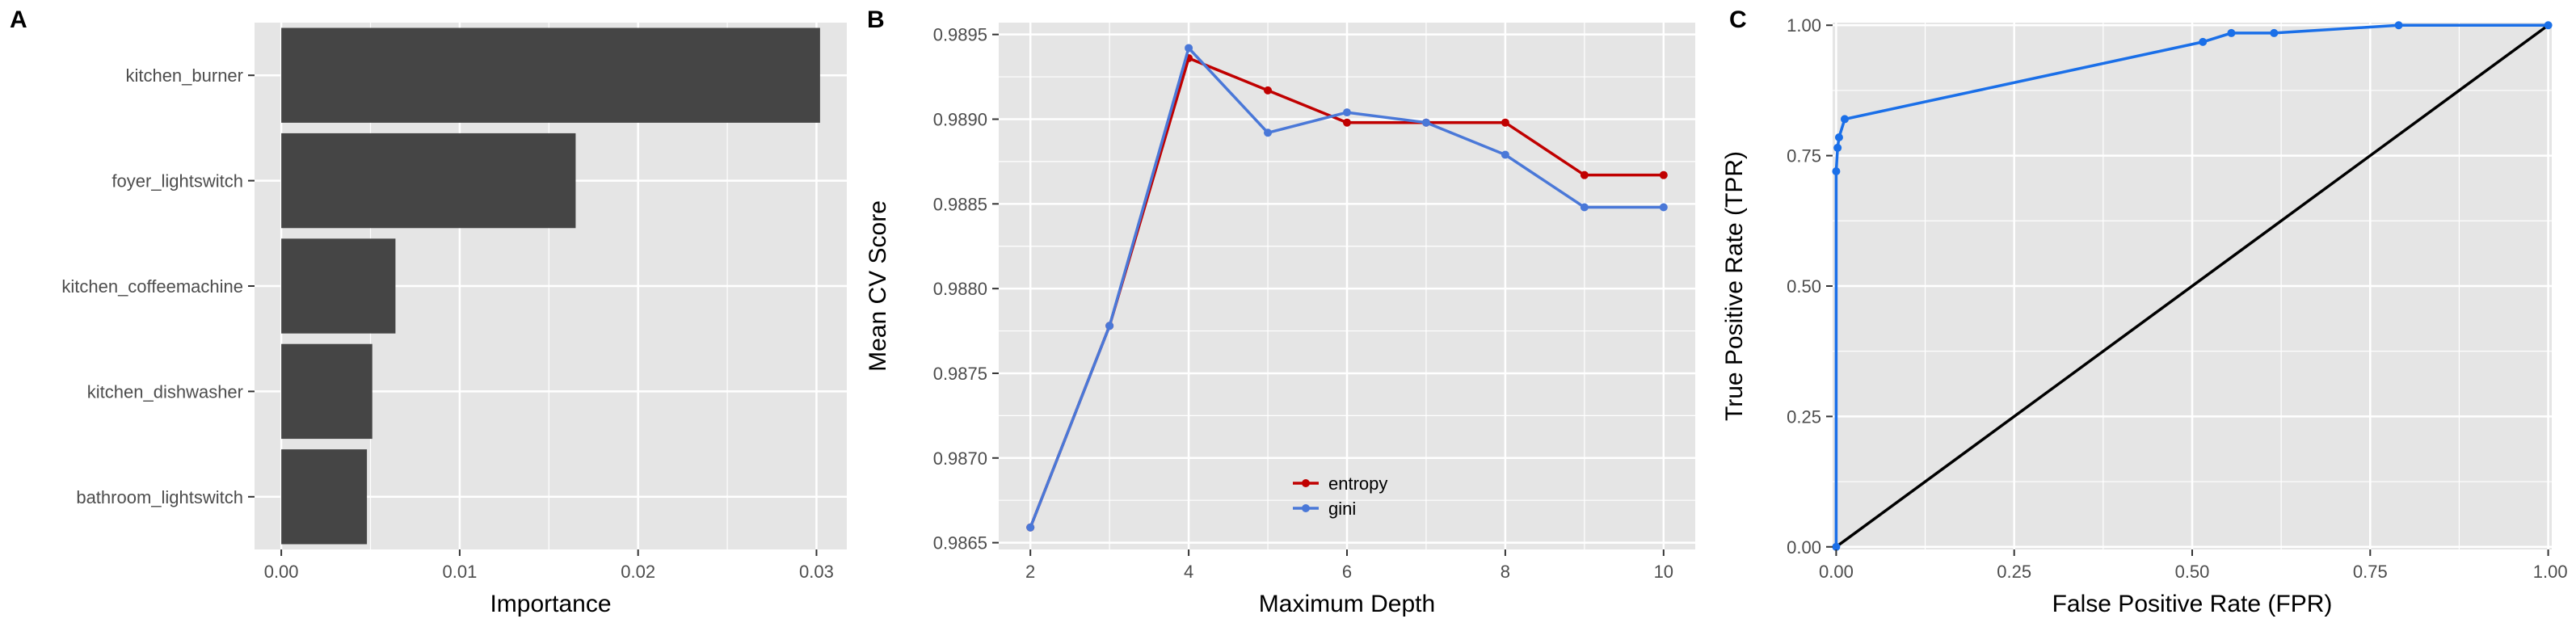  I want to click on x-tick-label: 0.02, so click(638, 572).